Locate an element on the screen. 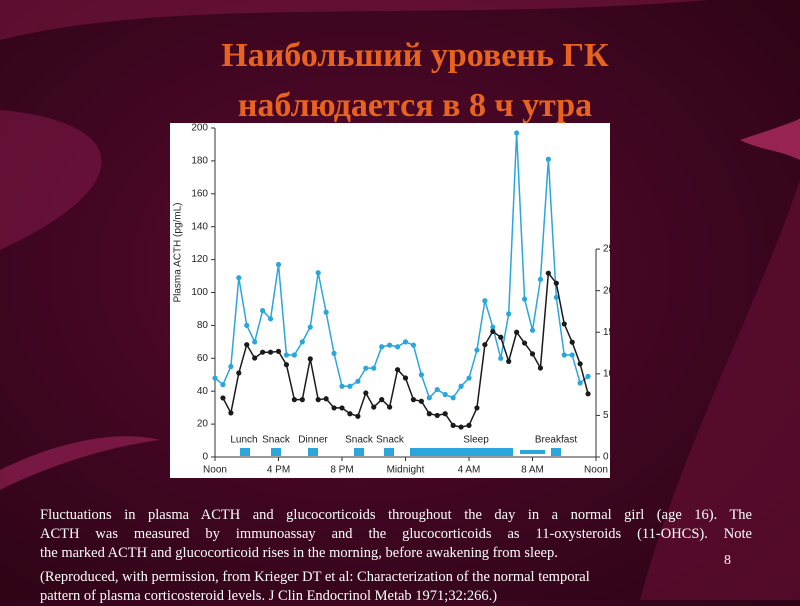 The width and height of the screenshot is (800, 606). y-tick-label: 140 is located at coordinates (199, 226).